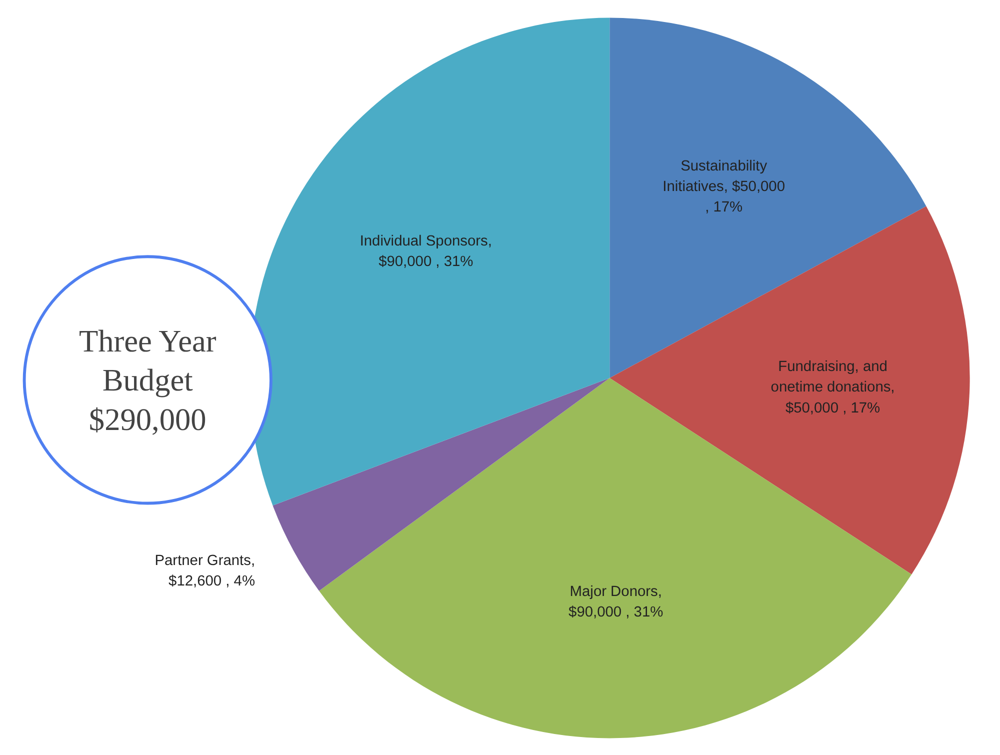 Image resolution: width=1000 pixels, height=755 pixels. What do you see at coordinates (147, 380) in the screenshot?
I see `text: Three Year Budget $290,000` at bounding box center [147, 380].